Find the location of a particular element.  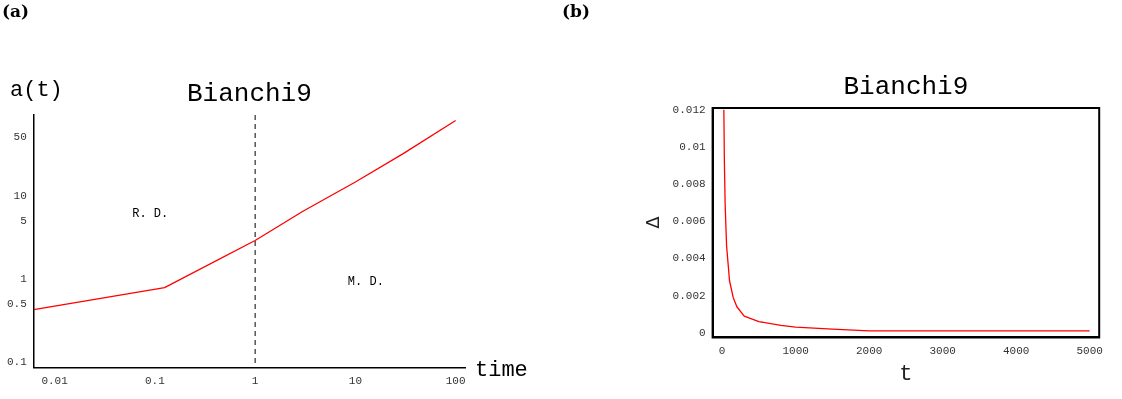

y-axis-title: a(t) is located at coordinates (36, 90).